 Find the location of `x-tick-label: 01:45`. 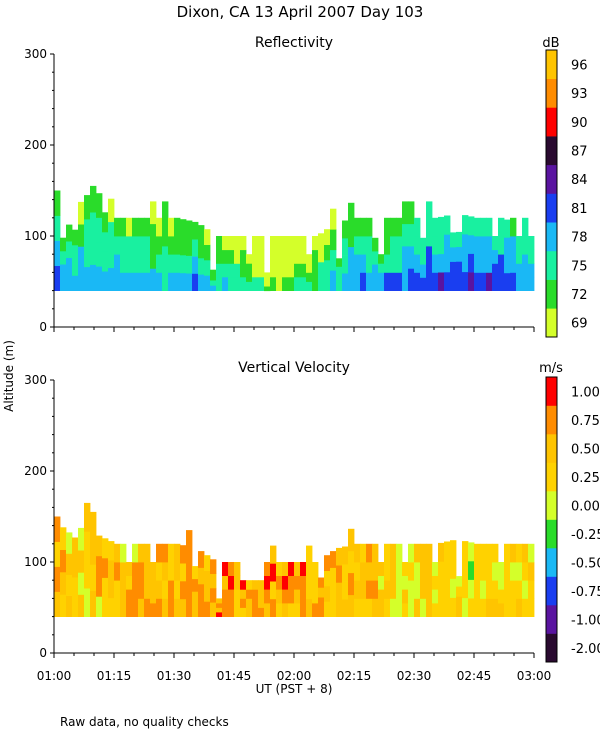

x-tick-label: 01:45 is located at coordinates (234, 676).